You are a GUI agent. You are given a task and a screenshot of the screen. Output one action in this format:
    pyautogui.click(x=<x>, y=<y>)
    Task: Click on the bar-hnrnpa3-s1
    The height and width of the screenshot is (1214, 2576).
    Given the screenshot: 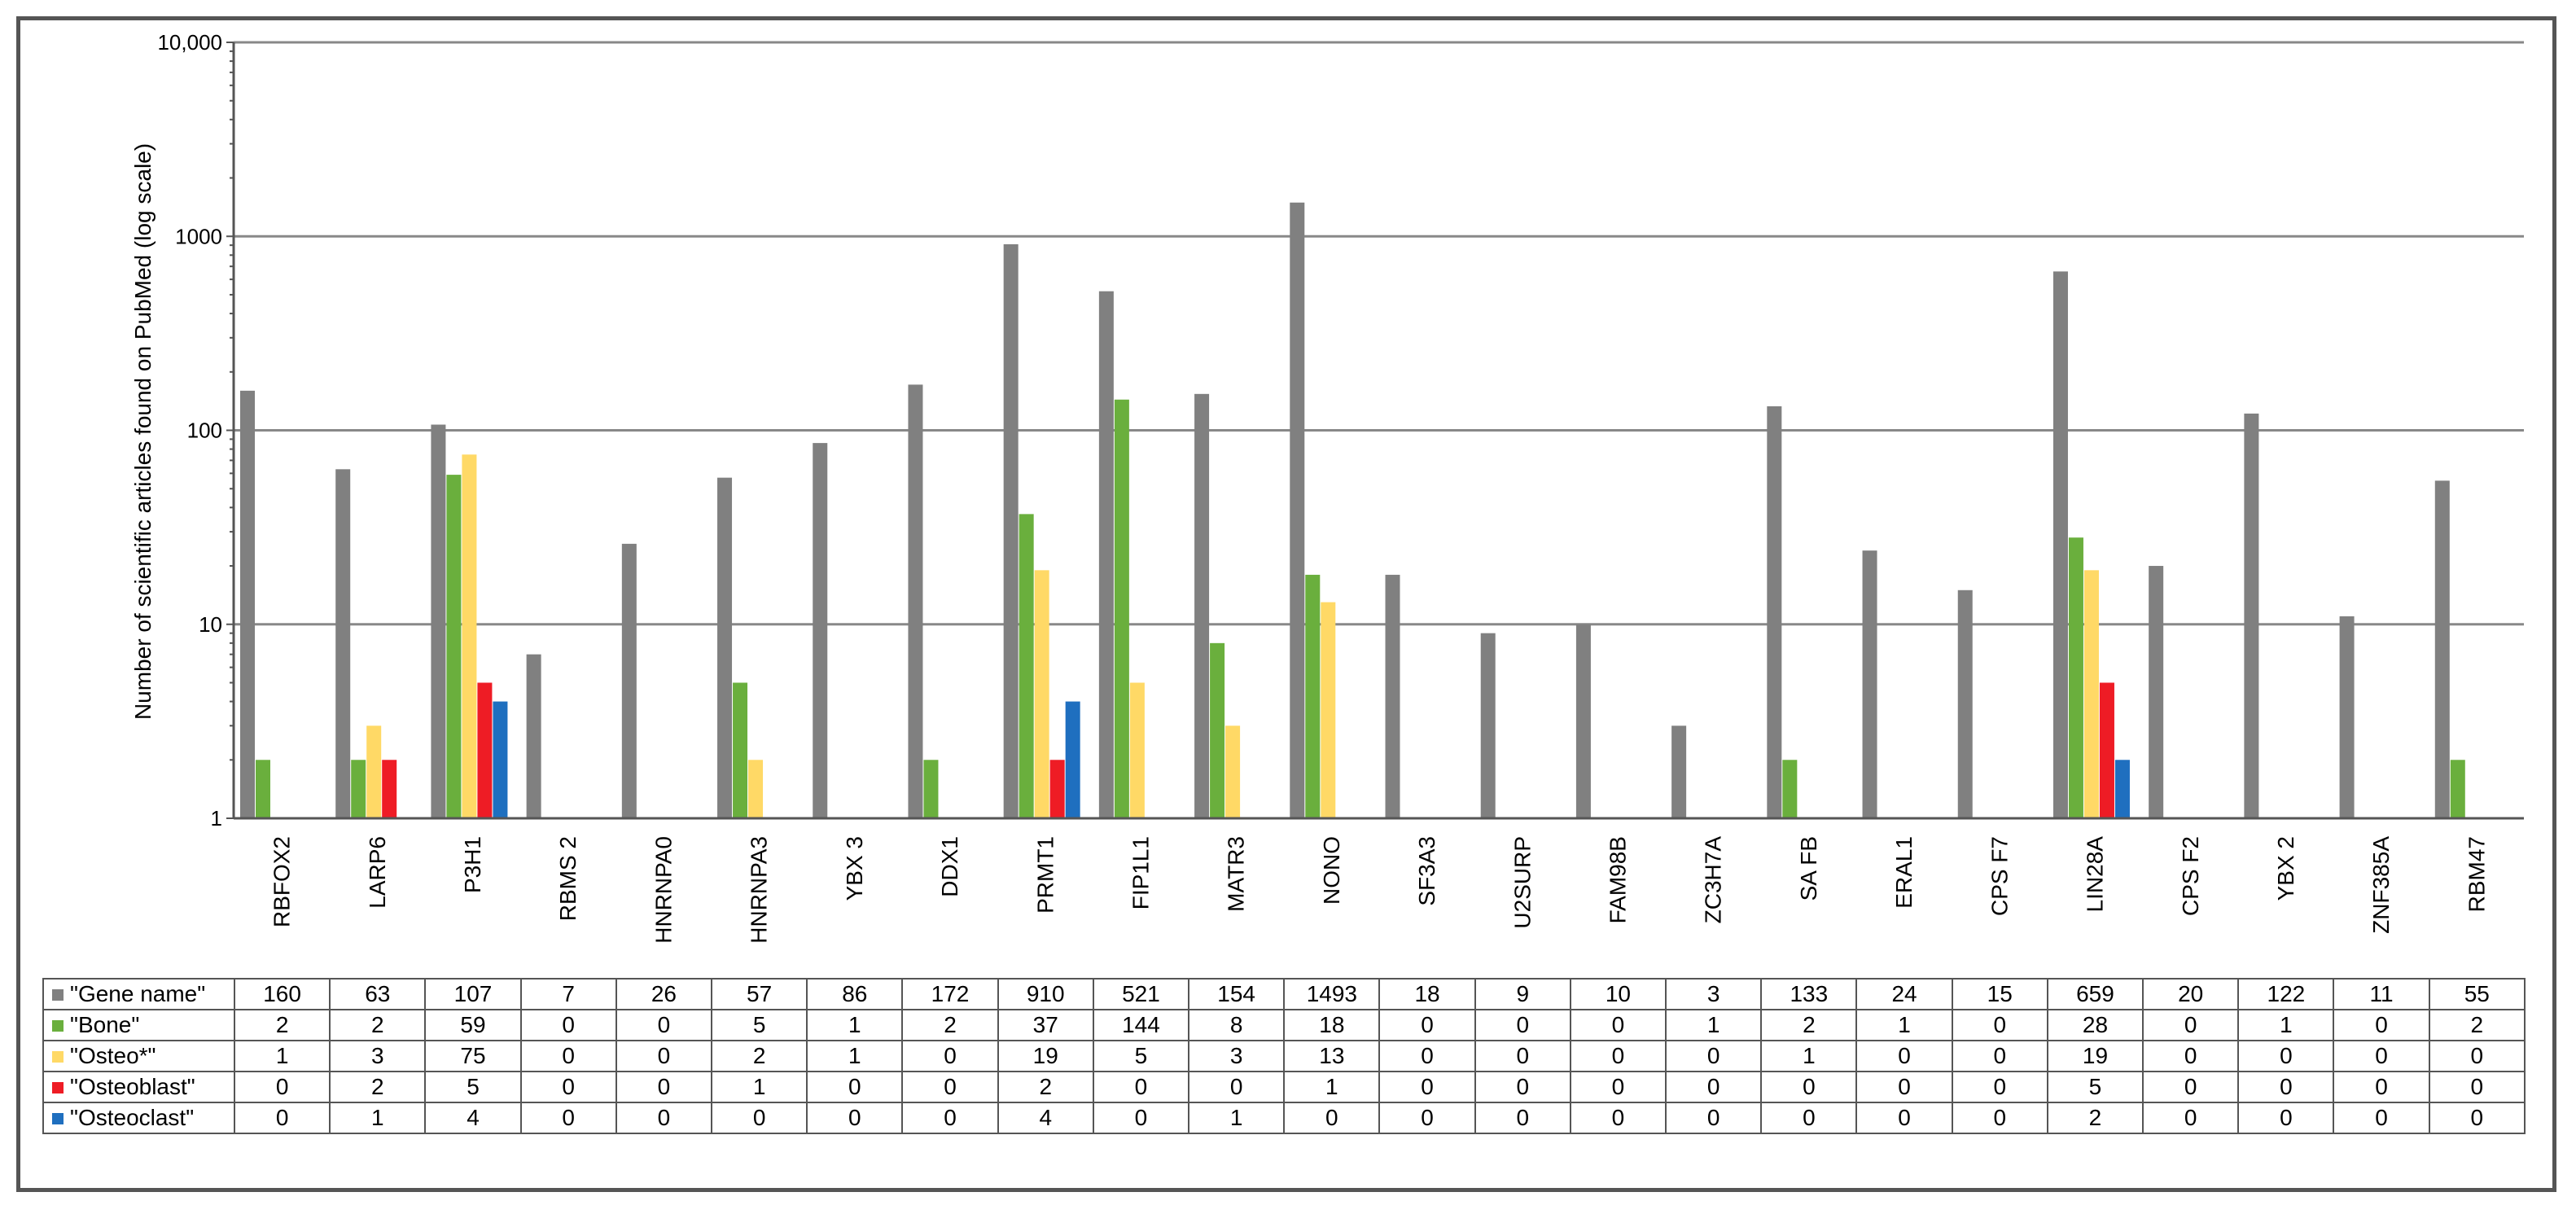 What is the action you would take?
    pyautogui.click(x=740, y=750)
    